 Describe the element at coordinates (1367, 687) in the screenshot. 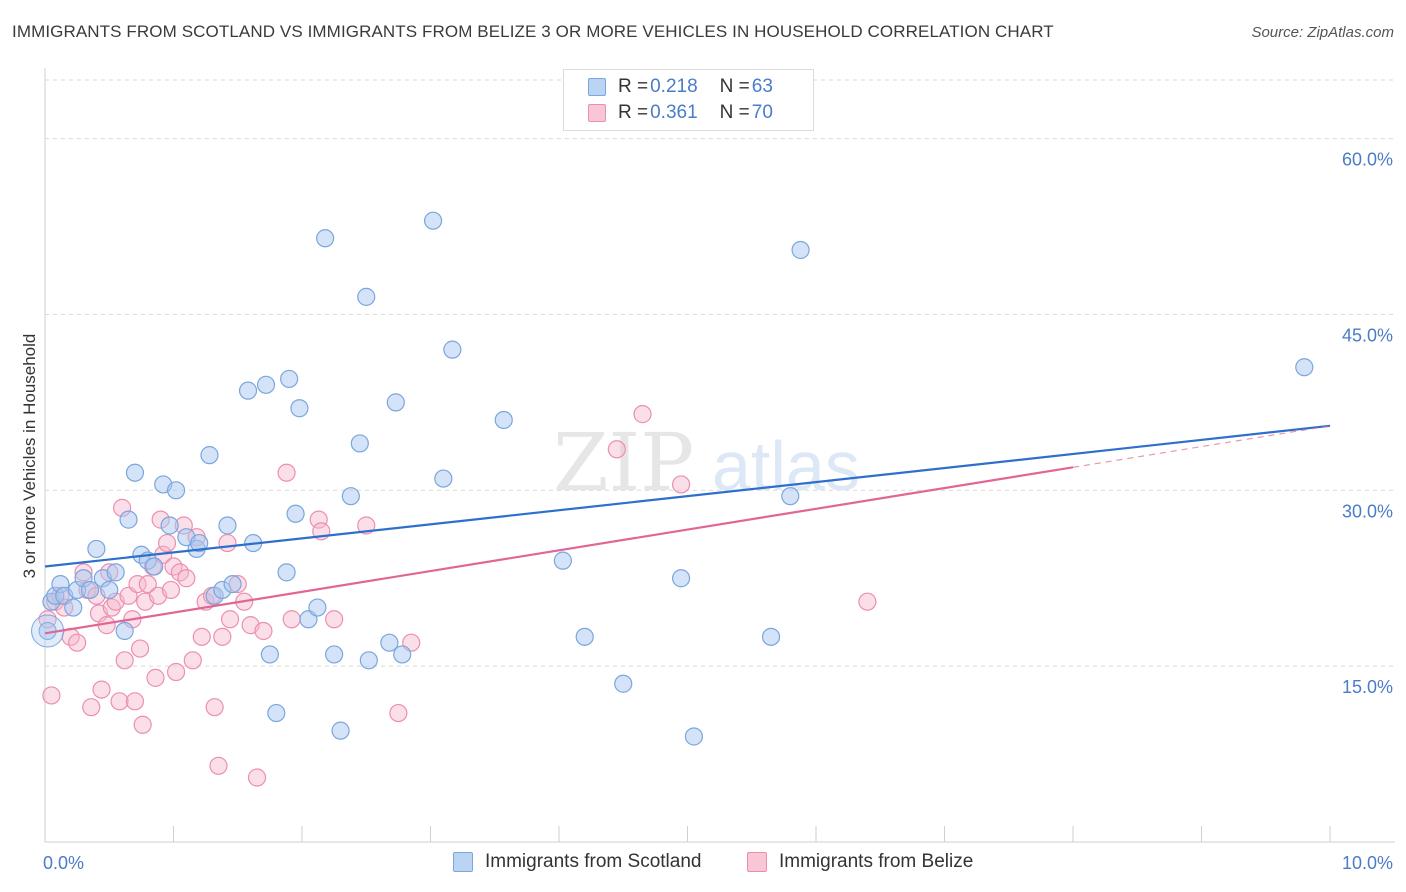

I see `y-tick-label: 15.0%` at that location.